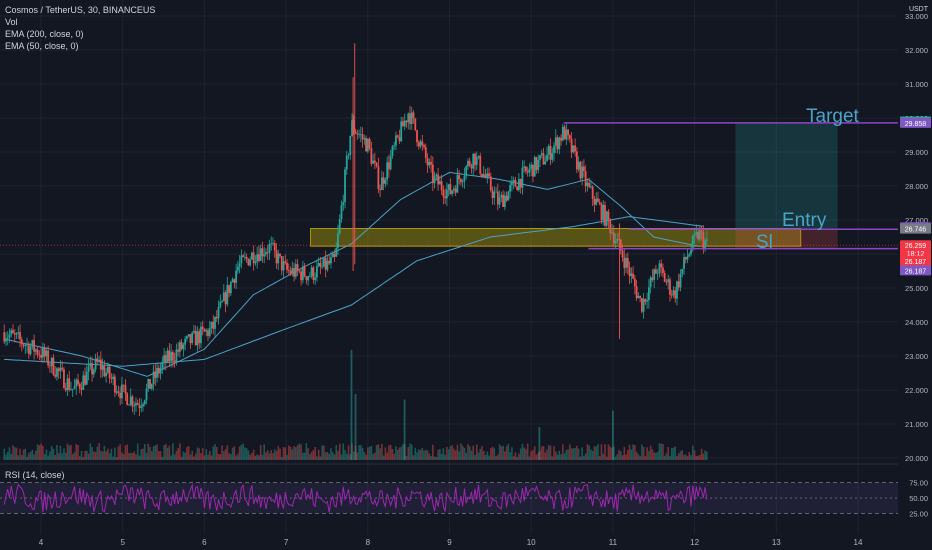 This screenshot has width=932, height=550. Describe the element at coordinates (11, 22) in the screenshot. I see `vol-indicator-label: Vol` at that location.